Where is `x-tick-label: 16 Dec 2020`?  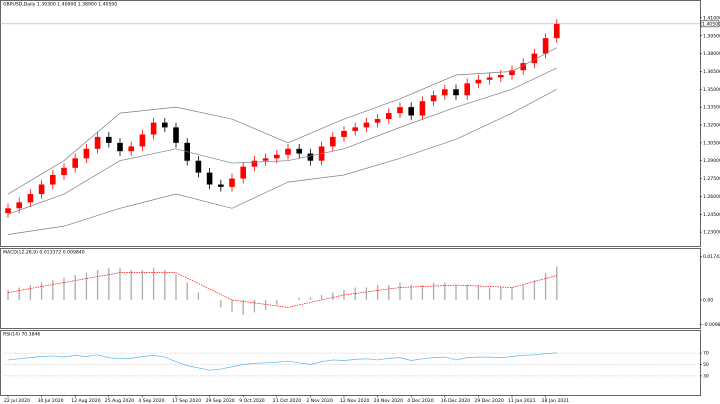
x-tick-label: 16 Dec 2020 is located at coordinates (455, 401).